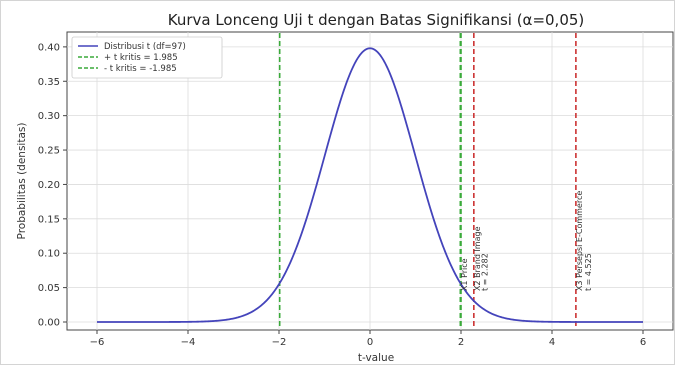 This screenshot has height=366, width=675. Describe the element at coordinates (49, 185) in the screenshot. I see `y-tick-label: 0.20` at that location.